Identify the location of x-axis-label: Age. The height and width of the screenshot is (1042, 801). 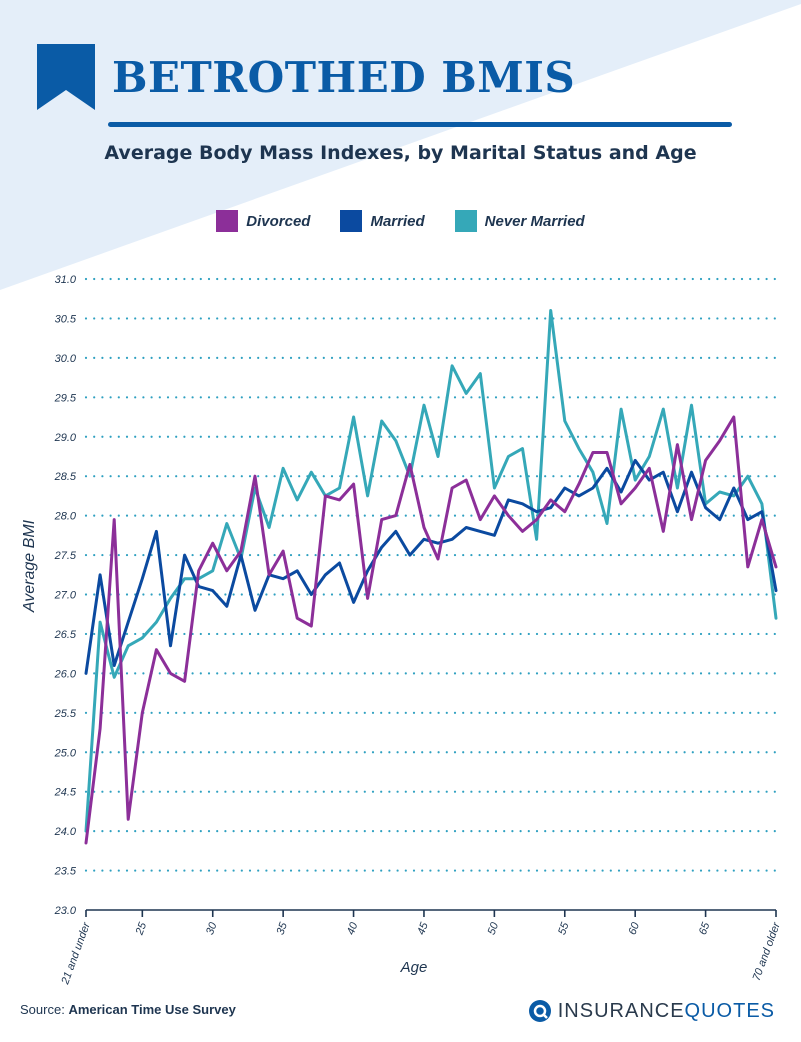
(414, 967).